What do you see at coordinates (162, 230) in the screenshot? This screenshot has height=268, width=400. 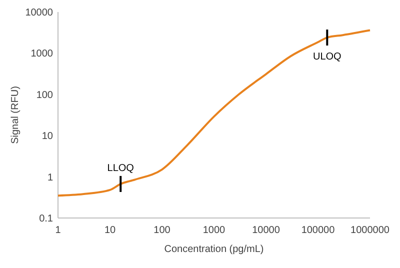 I see `x-tick-label: 100` at bounding box center [162, 230].